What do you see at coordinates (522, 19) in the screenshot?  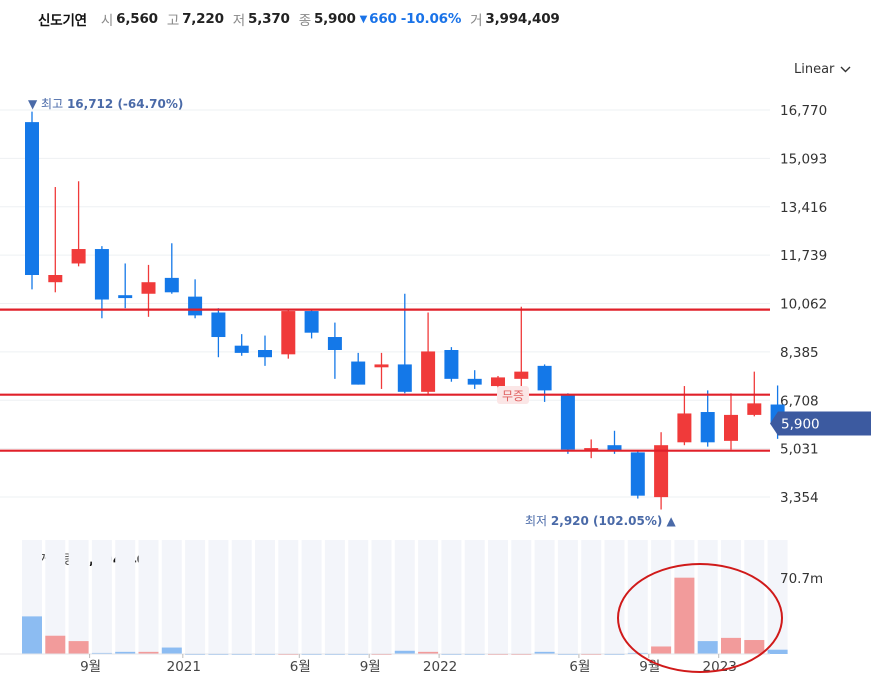 I see `volume-value: 3,994,409` at bounding box center [522, 19].